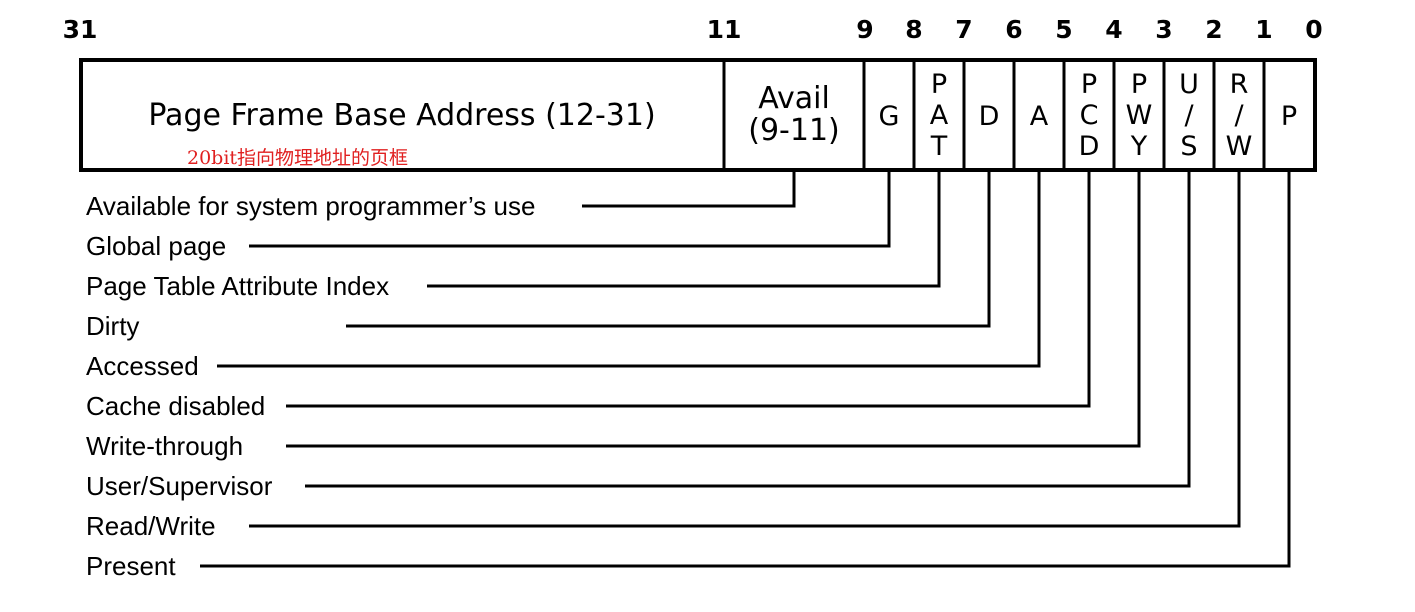 This screenshot has width=1415, height=612. I want to click on field-us-2: /, so click(1189, 115).